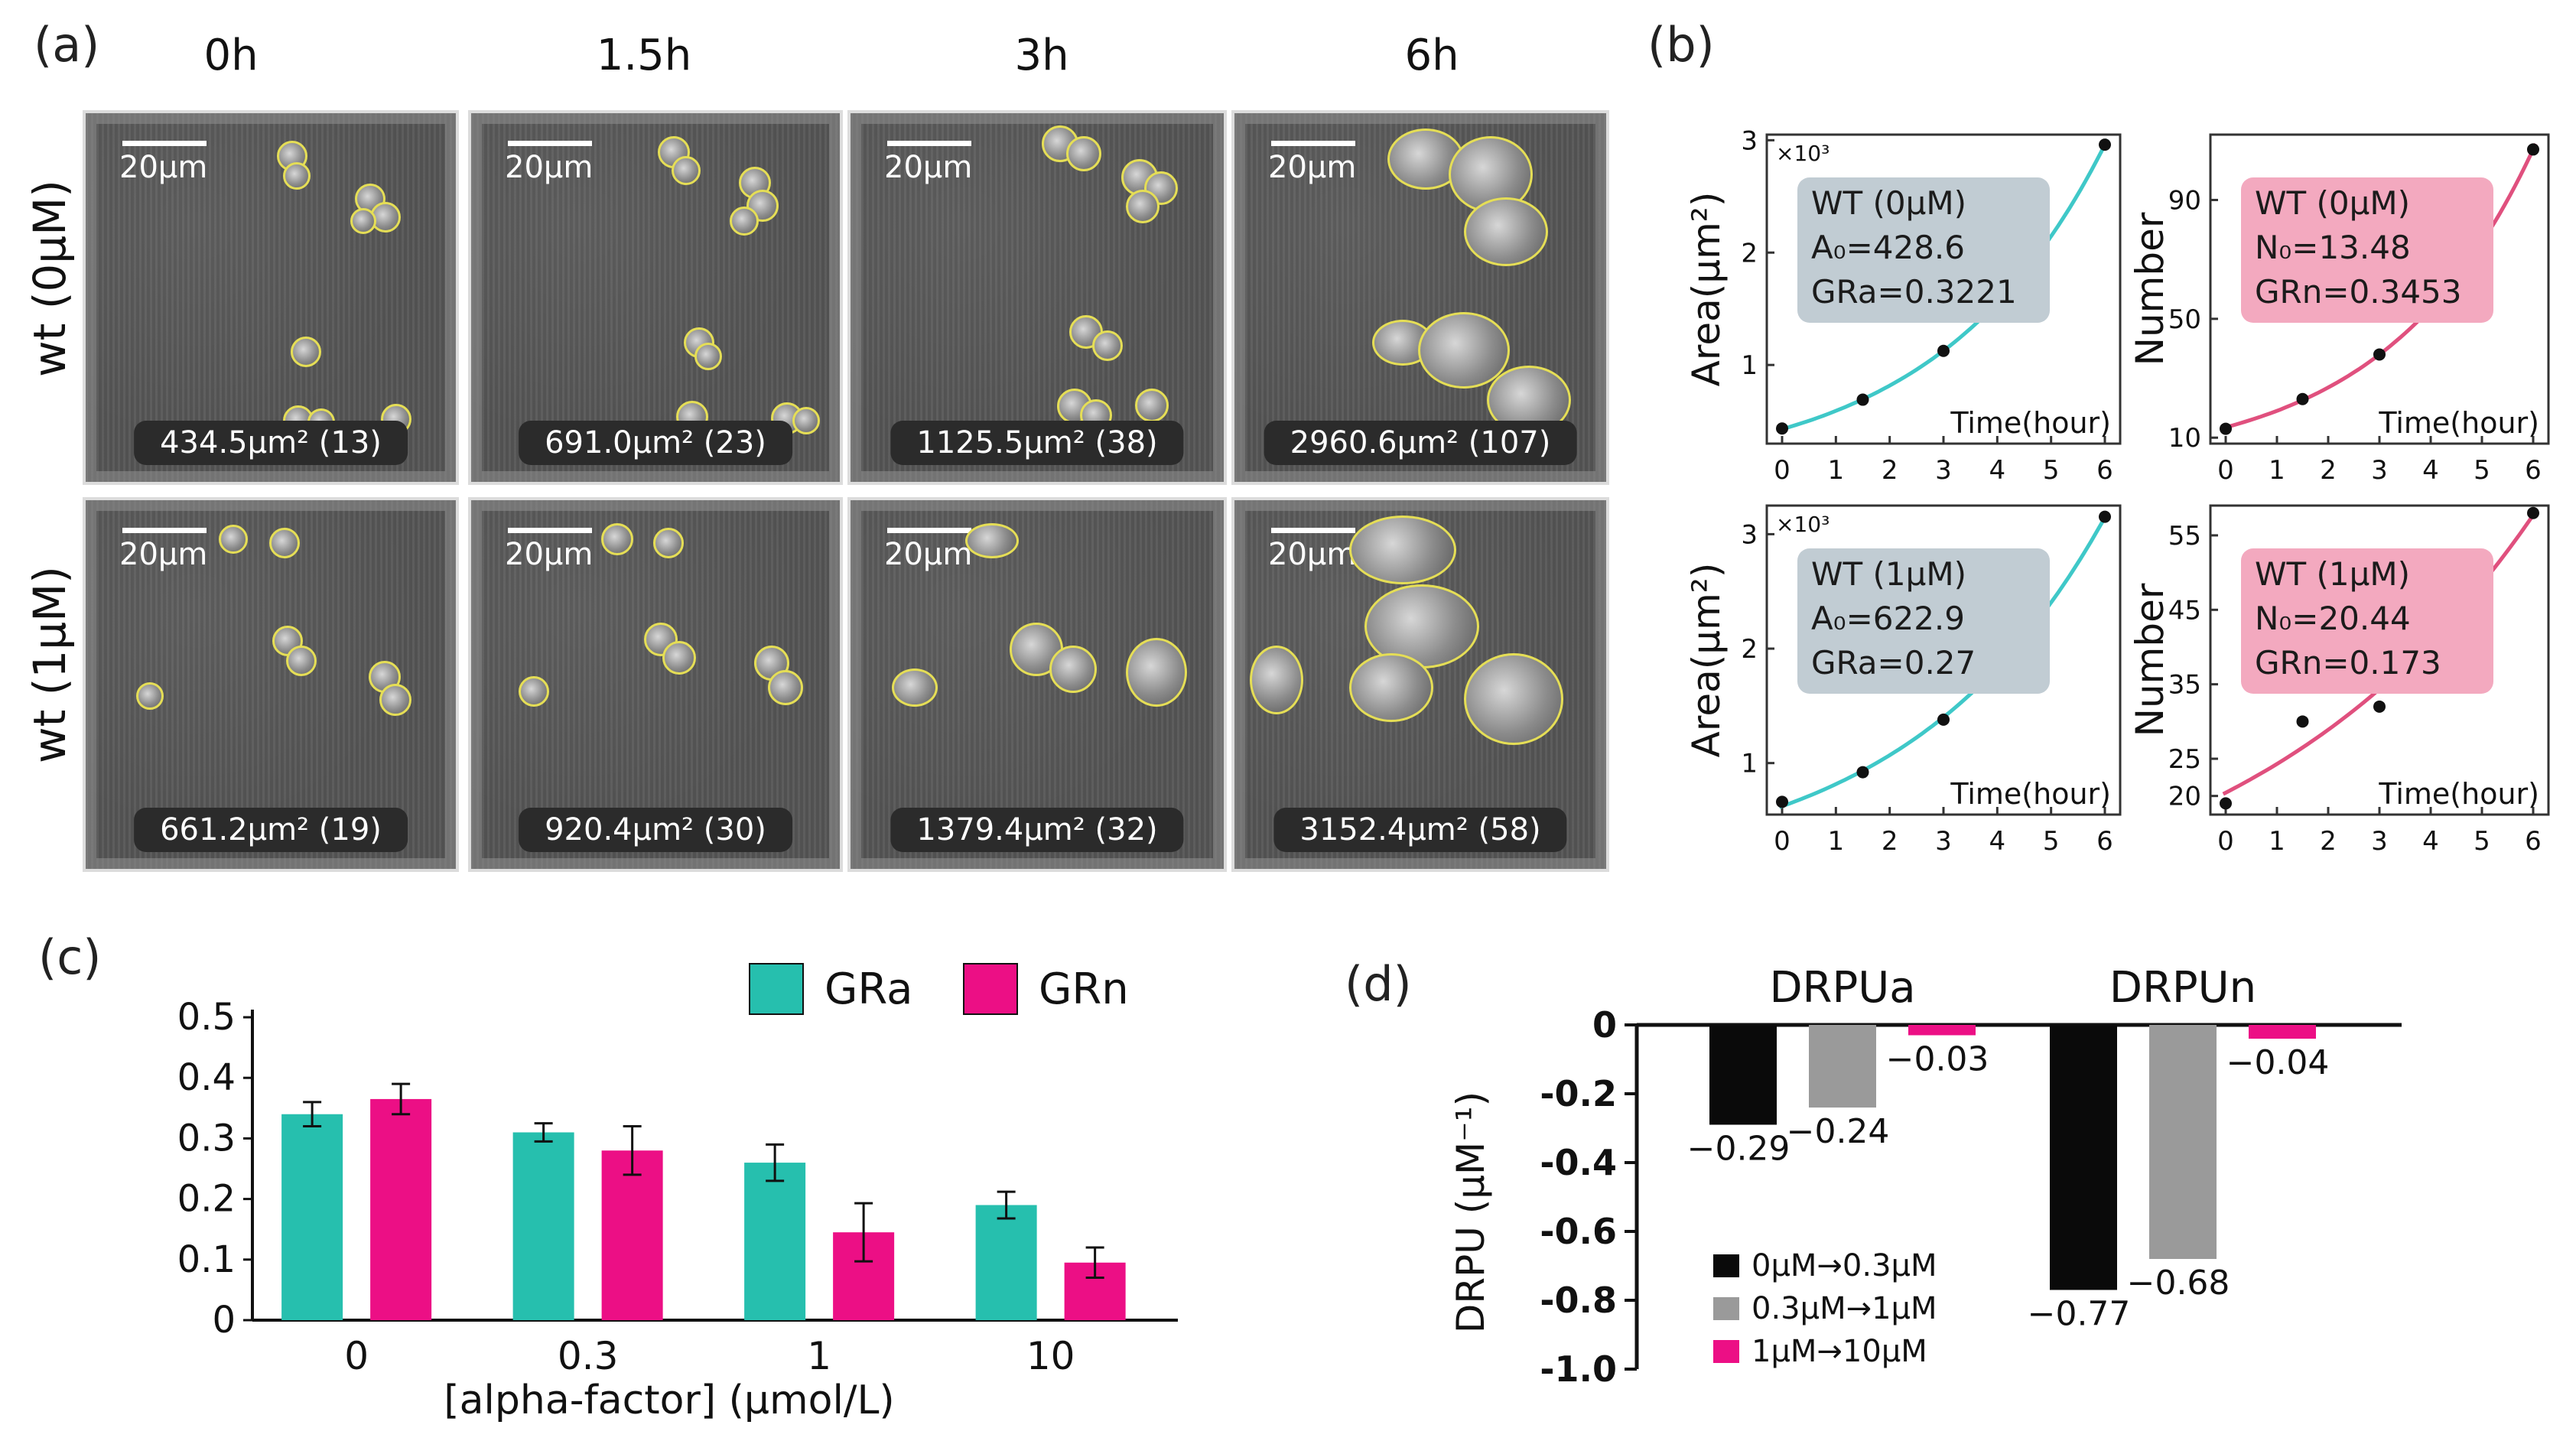 The height and width of the screenshot is (1441, 2576). I want to click on info-box, so click(2367, 250).